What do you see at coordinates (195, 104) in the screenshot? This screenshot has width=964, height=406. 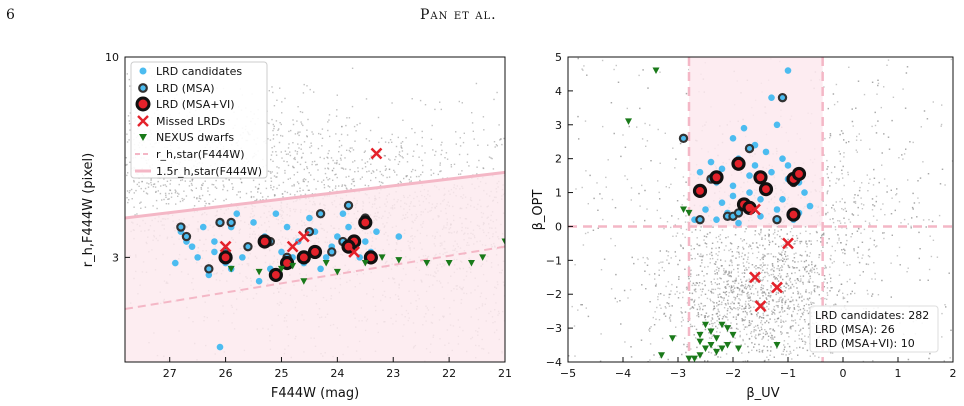 I see `legend-label-msa-vi: LRD (MSA+VI)` at bounding box center [195, 104].